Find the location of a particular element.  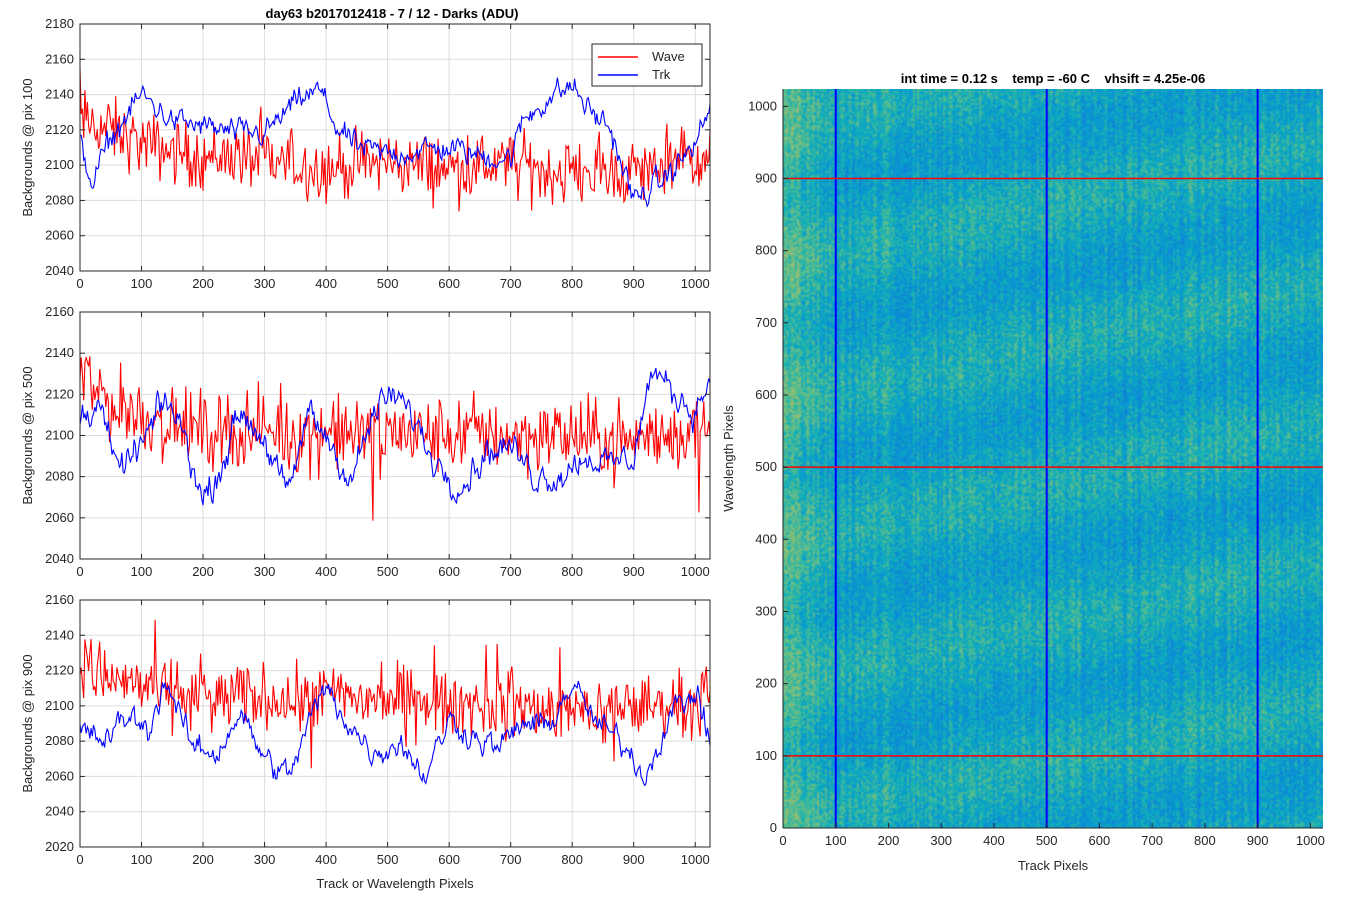

legend-entry: Wave is located at coordinates (668, 56).